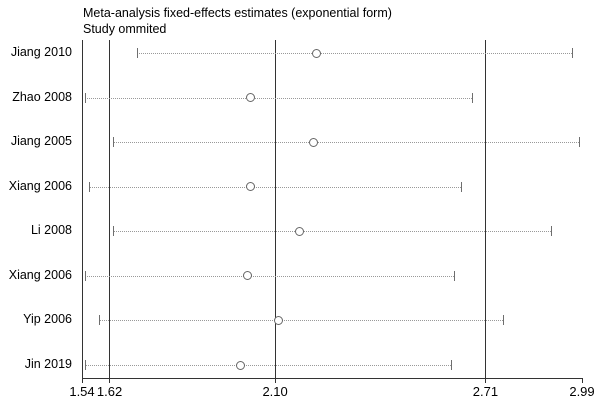  Describe the element at coordinates (125, 29) in the screenshot. I see `chart-subtitle: Study ommited` at that location.